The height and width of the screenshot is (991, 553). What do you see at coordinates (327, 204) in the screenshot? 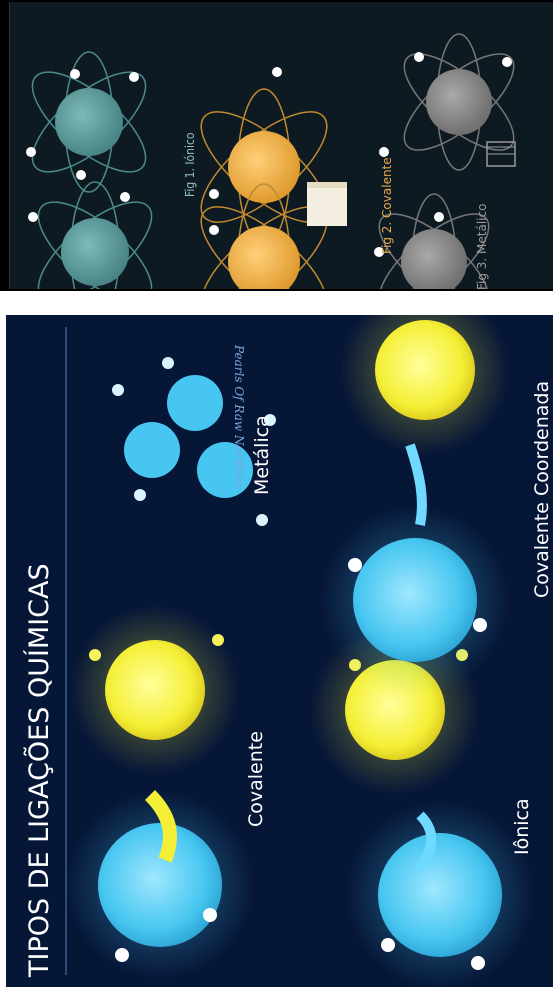
I see `cake-icon` at bounding box center [327, 204].